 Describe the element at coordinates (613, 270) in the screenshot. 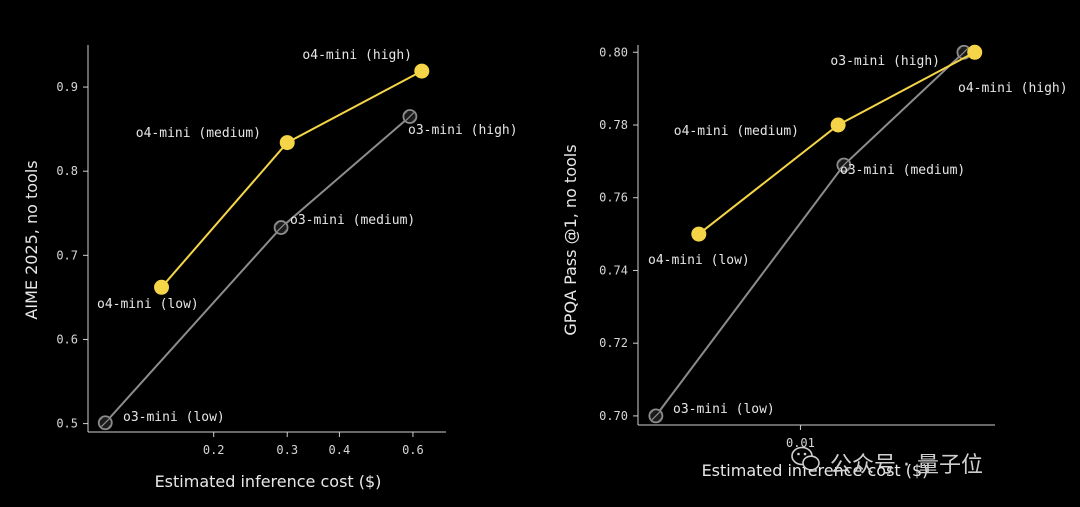

I see `y-tick-label: 0.74` at that location.